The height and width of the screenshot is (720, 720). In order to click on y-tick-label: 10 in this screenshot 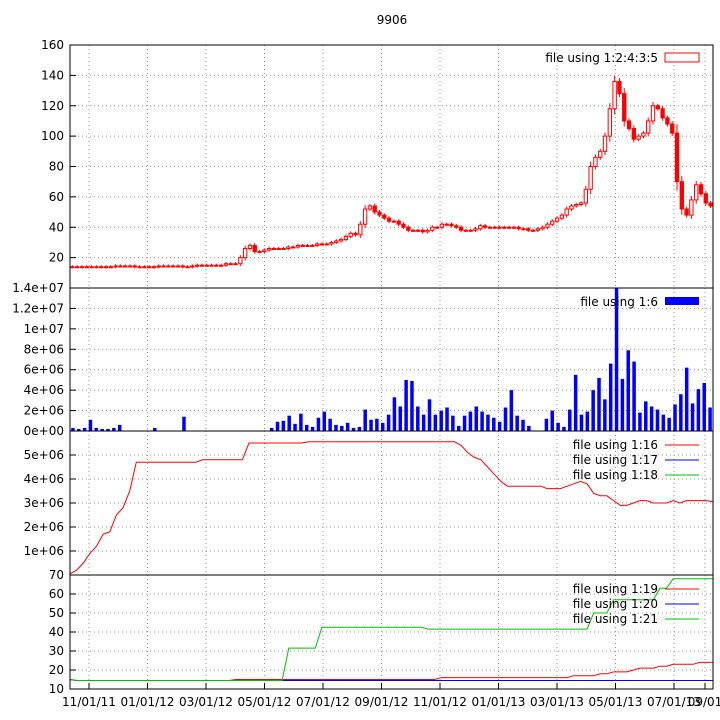, I will do `click(56, 689)`.